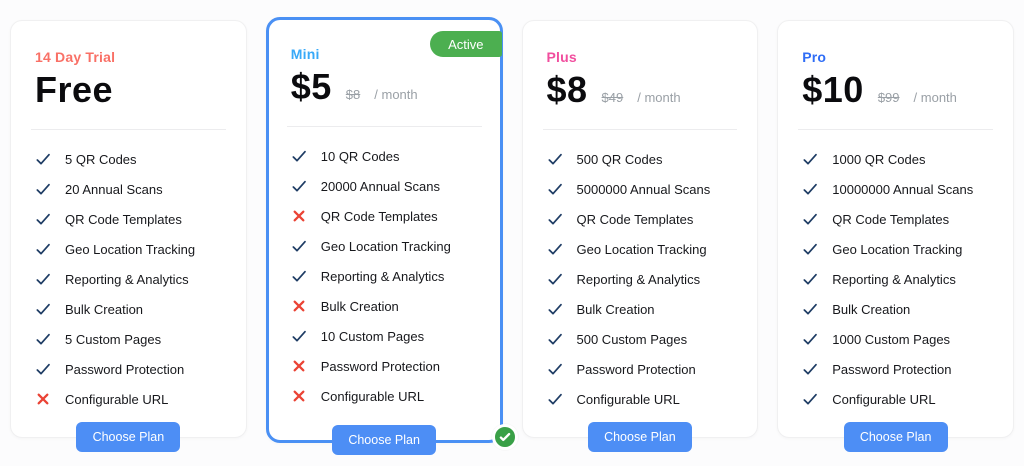 The height and width of the screenshot is (466, 1024). What do you see at coordinates (384, 440) in the screenshot?
I see `choose-plan-button-mini: Choose Plan` at bounding box center [384, 440].